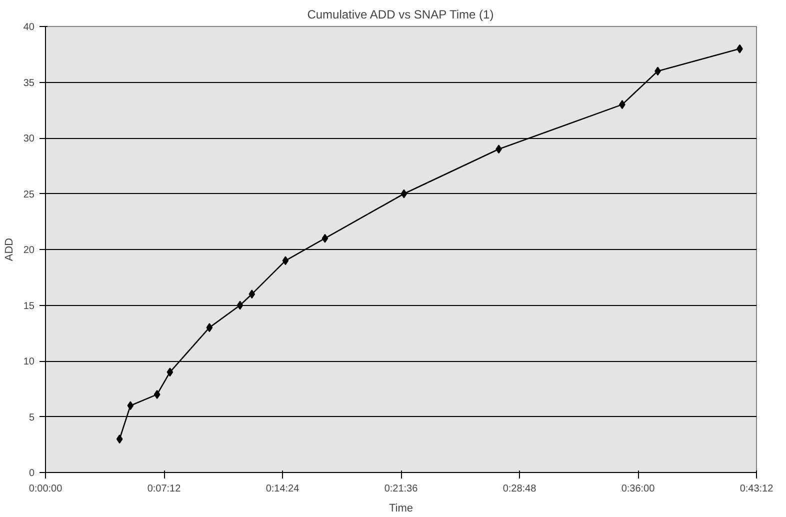 The width and height of the screenshot is (786, 517). What do you see at coordinates (283, 489) in the screenshot?
I see `x-tick-label: 0:14:24` at bounding box center [283, 489].